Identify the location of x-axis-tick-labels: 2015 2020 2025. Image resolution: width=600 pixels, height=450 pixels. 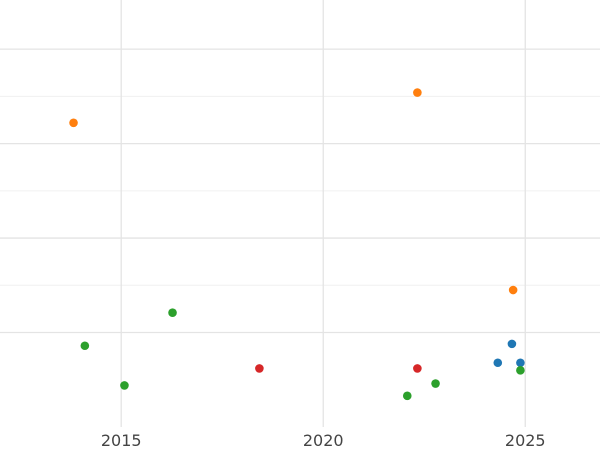
(323, 440).